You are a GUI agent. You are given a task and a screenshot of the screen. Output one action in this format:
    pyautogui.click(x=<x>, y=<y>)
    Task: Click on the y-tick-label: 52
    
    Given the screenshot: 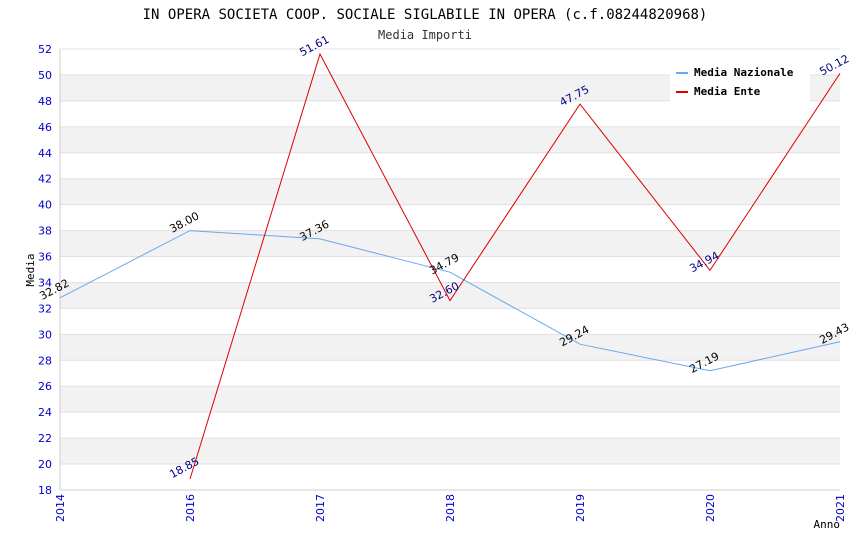 What is the action you would take?
    pyautogui.click(x=45, y=49)
    